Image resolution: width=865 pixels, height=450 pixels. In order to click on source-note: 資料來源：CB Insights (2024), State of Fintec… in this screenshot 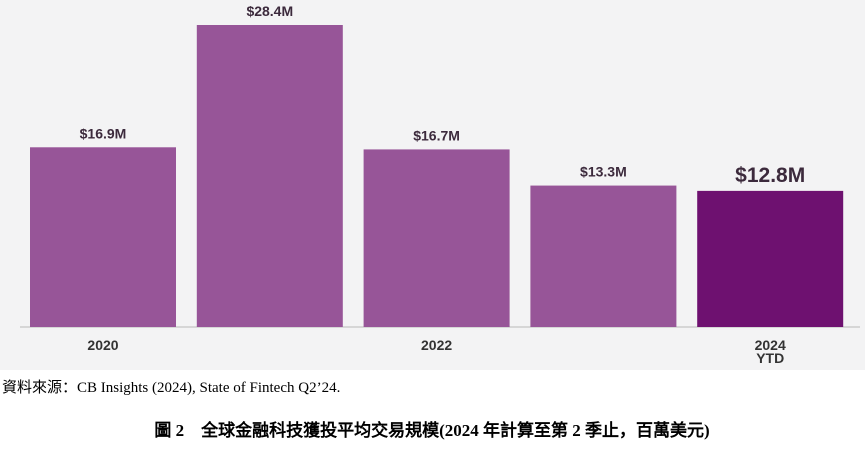, I will do `click(171, 387)`.